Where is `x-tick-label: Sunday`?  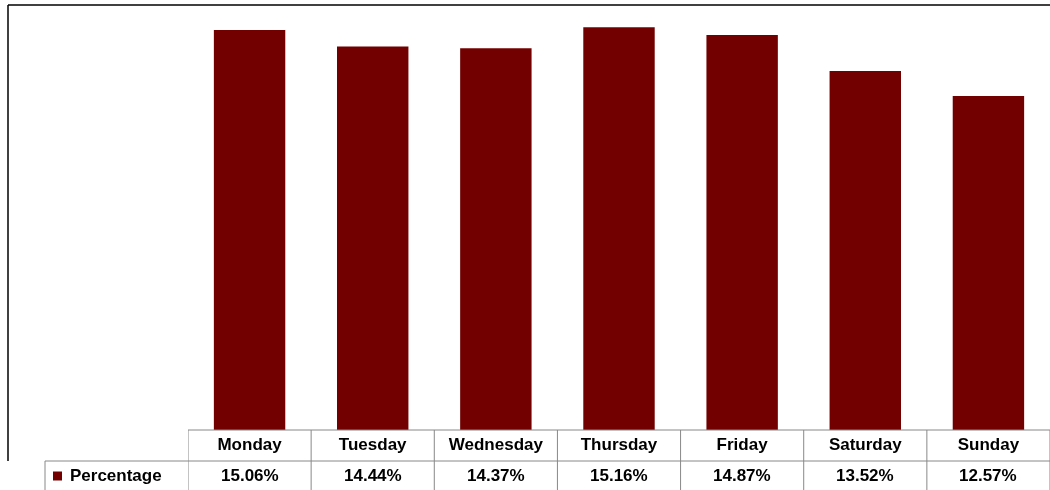
x-tick-label: Sunday is located at coordinates (988, 444).